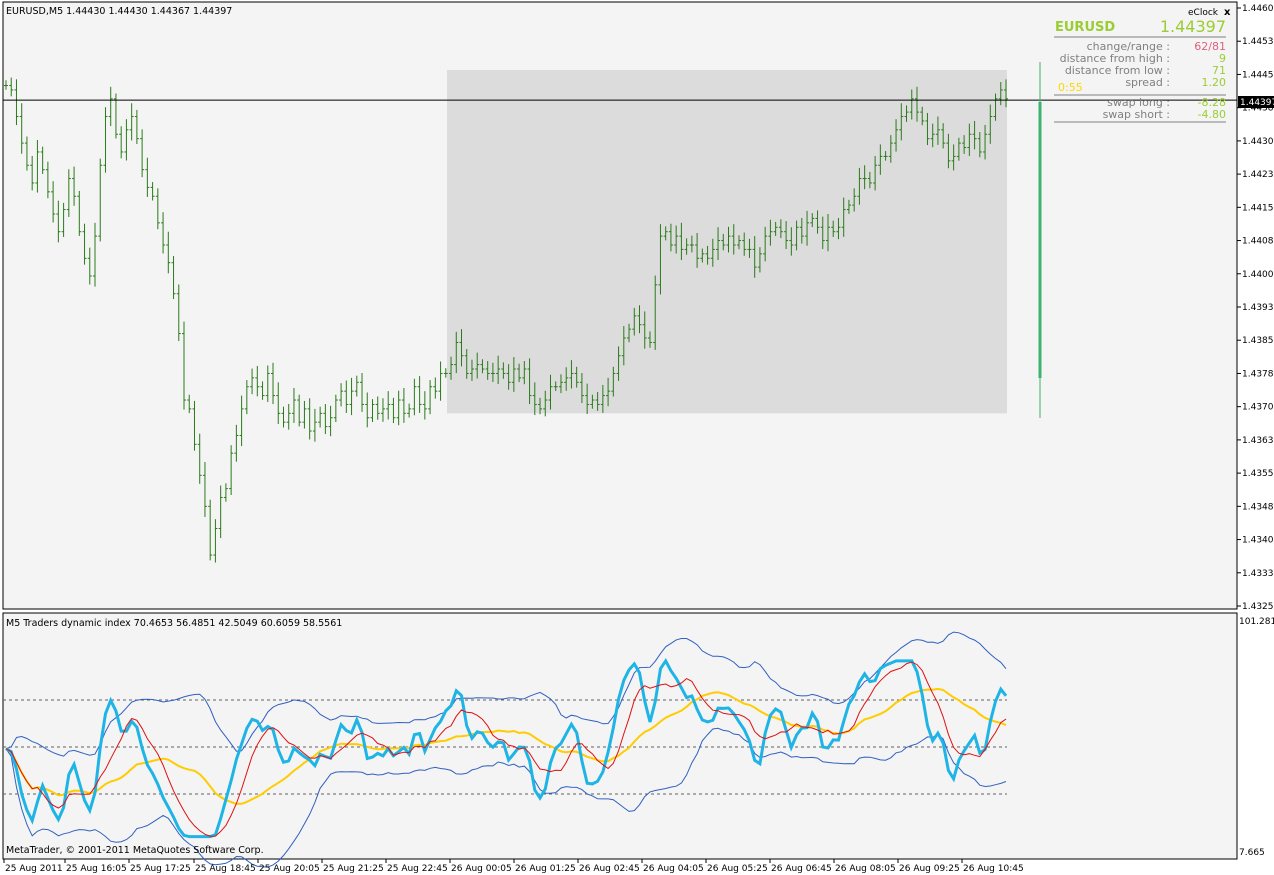 This screenshot has height=875, width=1274. What do you see at coordinates (1258, 75) in the screenshot?
I see `price-tick-label: 1.44455` at bounding box center [1258, 75].